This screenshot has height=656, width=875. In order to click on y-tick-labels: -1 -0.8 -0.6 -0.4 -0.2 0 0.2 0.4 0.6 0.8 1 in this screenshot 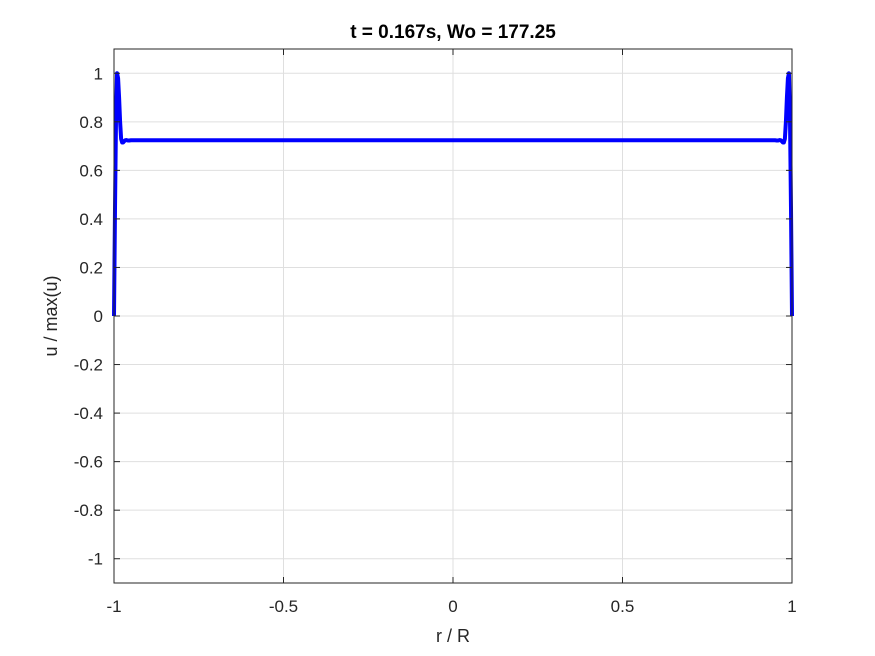, I will do `click(88, 316)`.